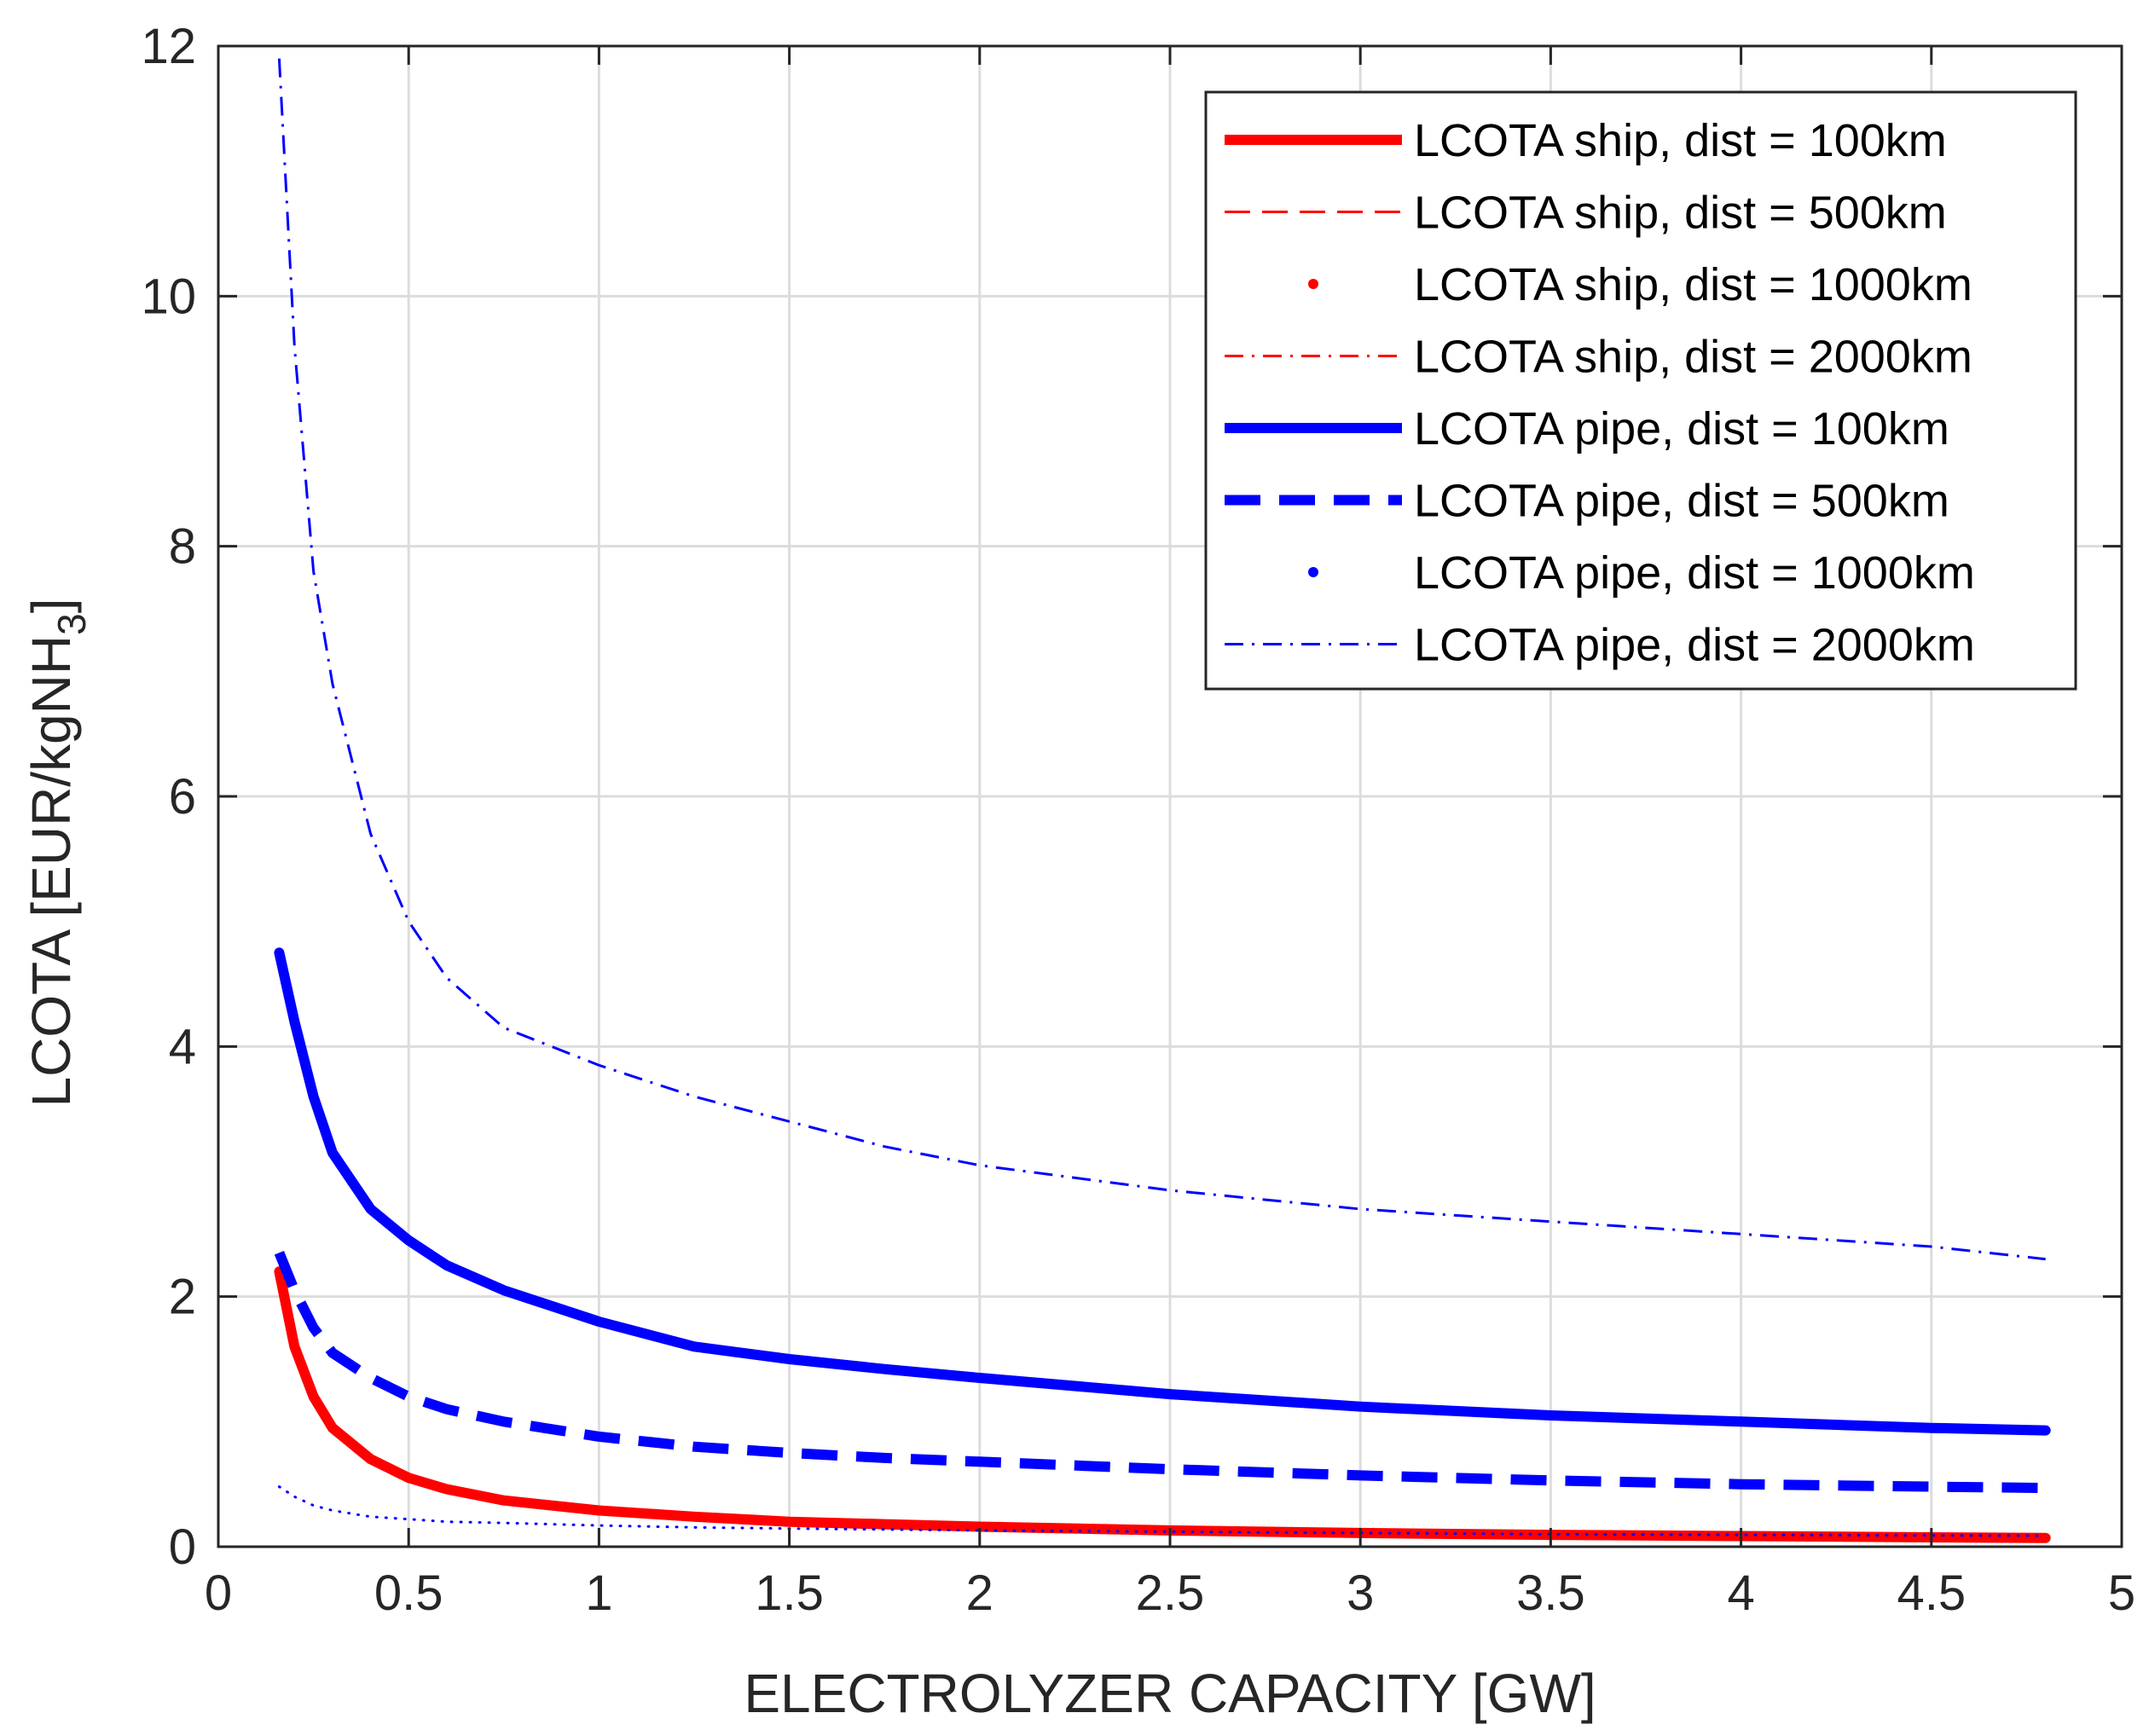  I want to click on x-tick-label: 5, so click(2121, 1593).